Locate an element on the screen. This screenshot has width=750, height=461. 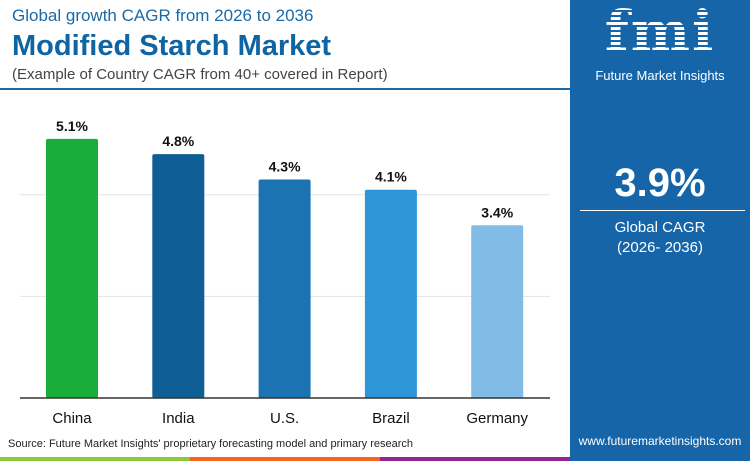
data-label: 5.1% is located at coordinates (72, 126).